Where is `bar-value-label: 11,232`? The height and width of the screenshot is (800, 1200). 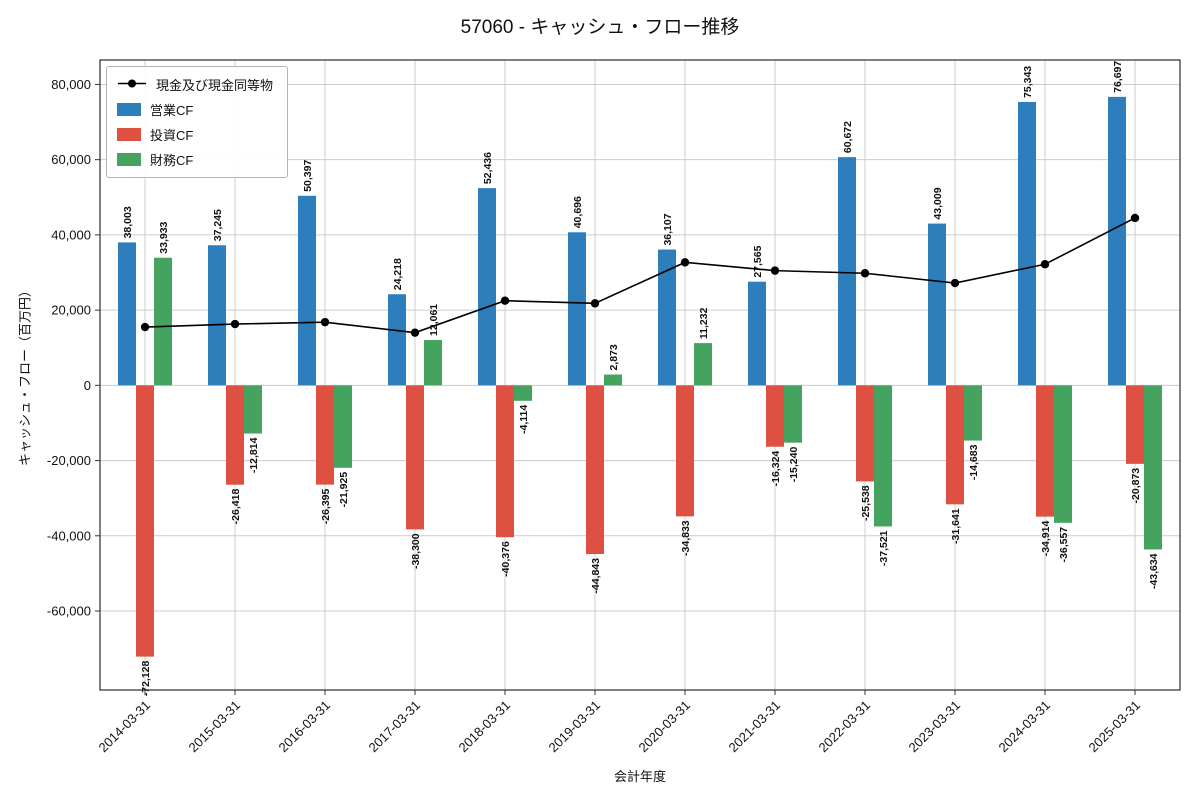
bar-value-label: 11,232 is located at coordinates (704, 323).